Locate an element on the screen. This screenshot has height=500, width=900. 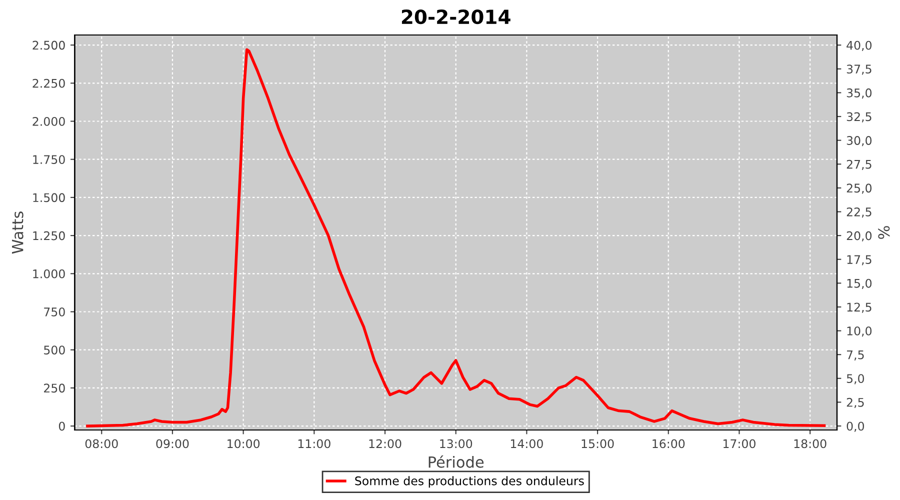
y-tick-label: 2.500 is located at coordinates (48, 45).